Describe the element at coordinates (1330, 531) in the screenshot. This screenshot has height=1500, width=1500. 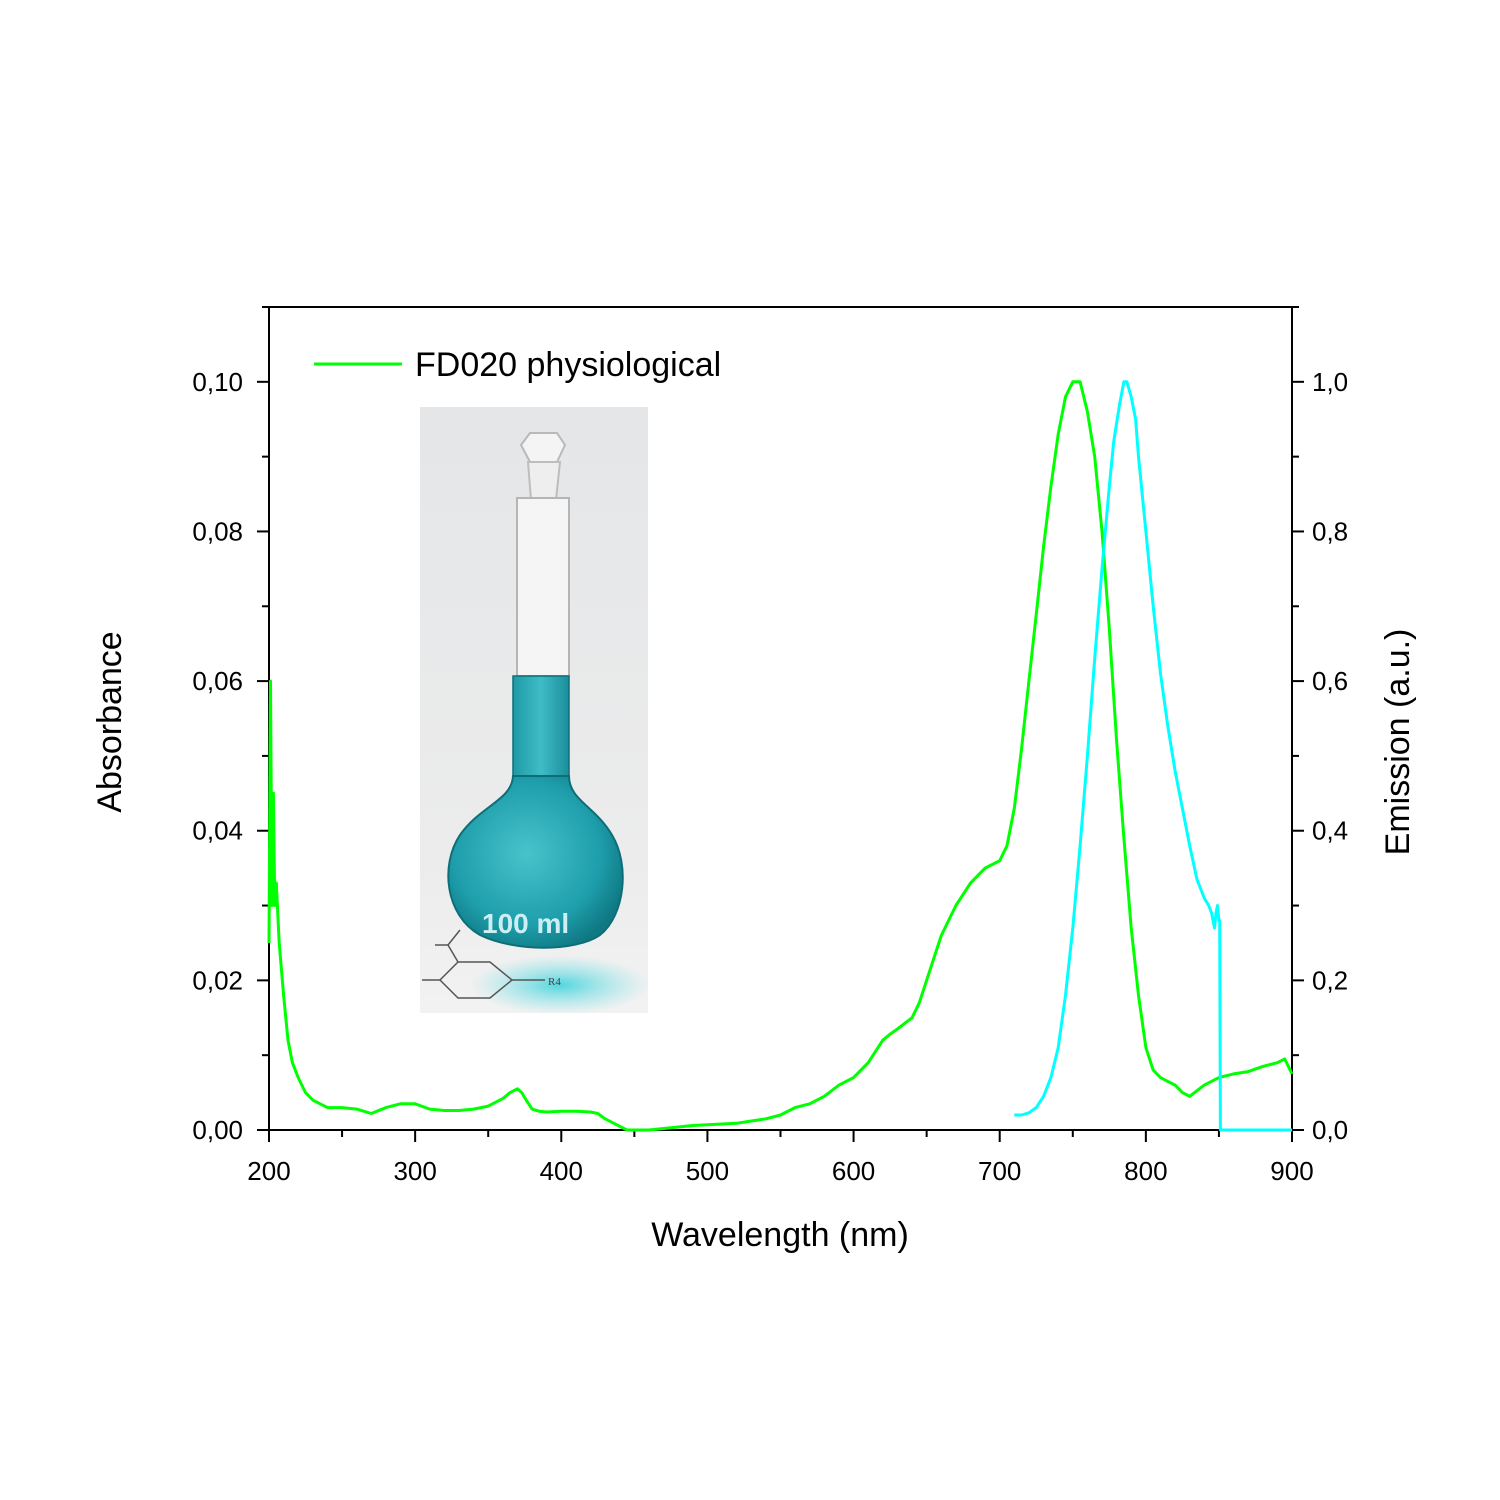
I see `right-y-tick-label: 0,8` at that location.